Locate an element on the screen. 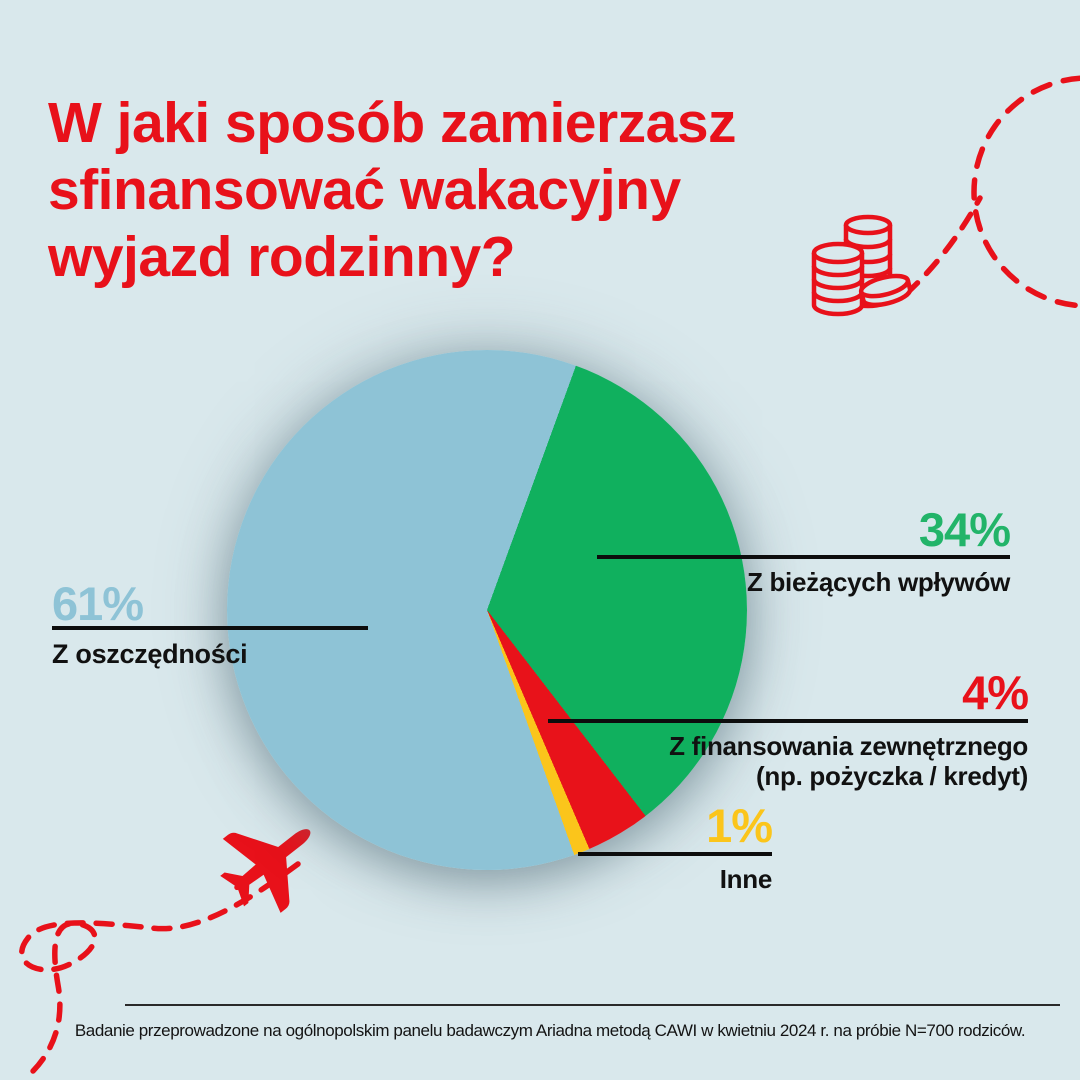 The height and width of the screenshot is (1080, 1080). page-title-line-3: wyjazd rodzinny? is located at coordinates (282, 257).